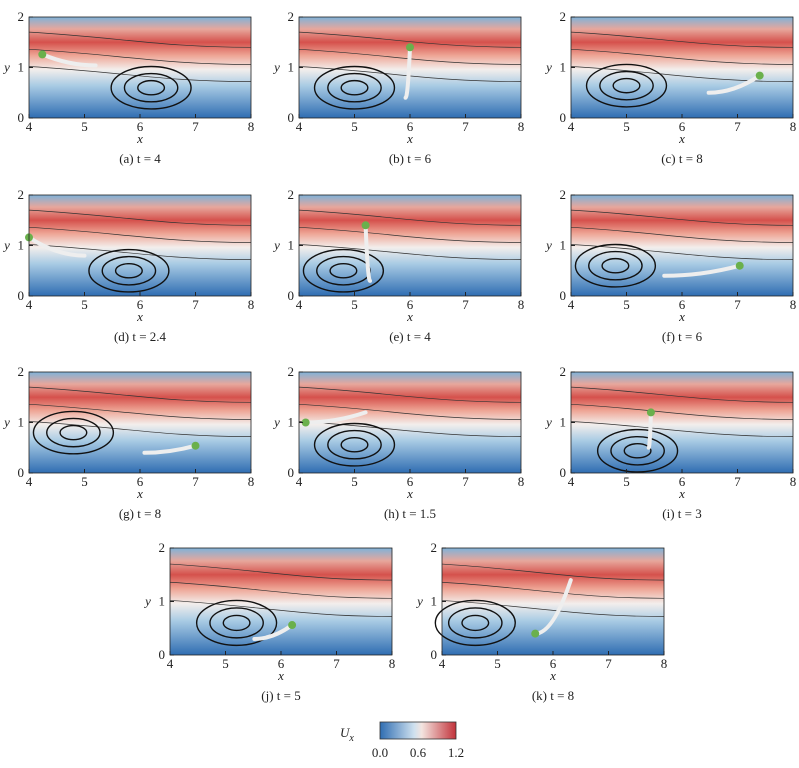 The height and width of the screenshot is (768, 799). What do you see at coordinates (410, 513) in the screenshot?
I see `panel-caption: (h) t = 1.5` at bounding box center [410, 513].